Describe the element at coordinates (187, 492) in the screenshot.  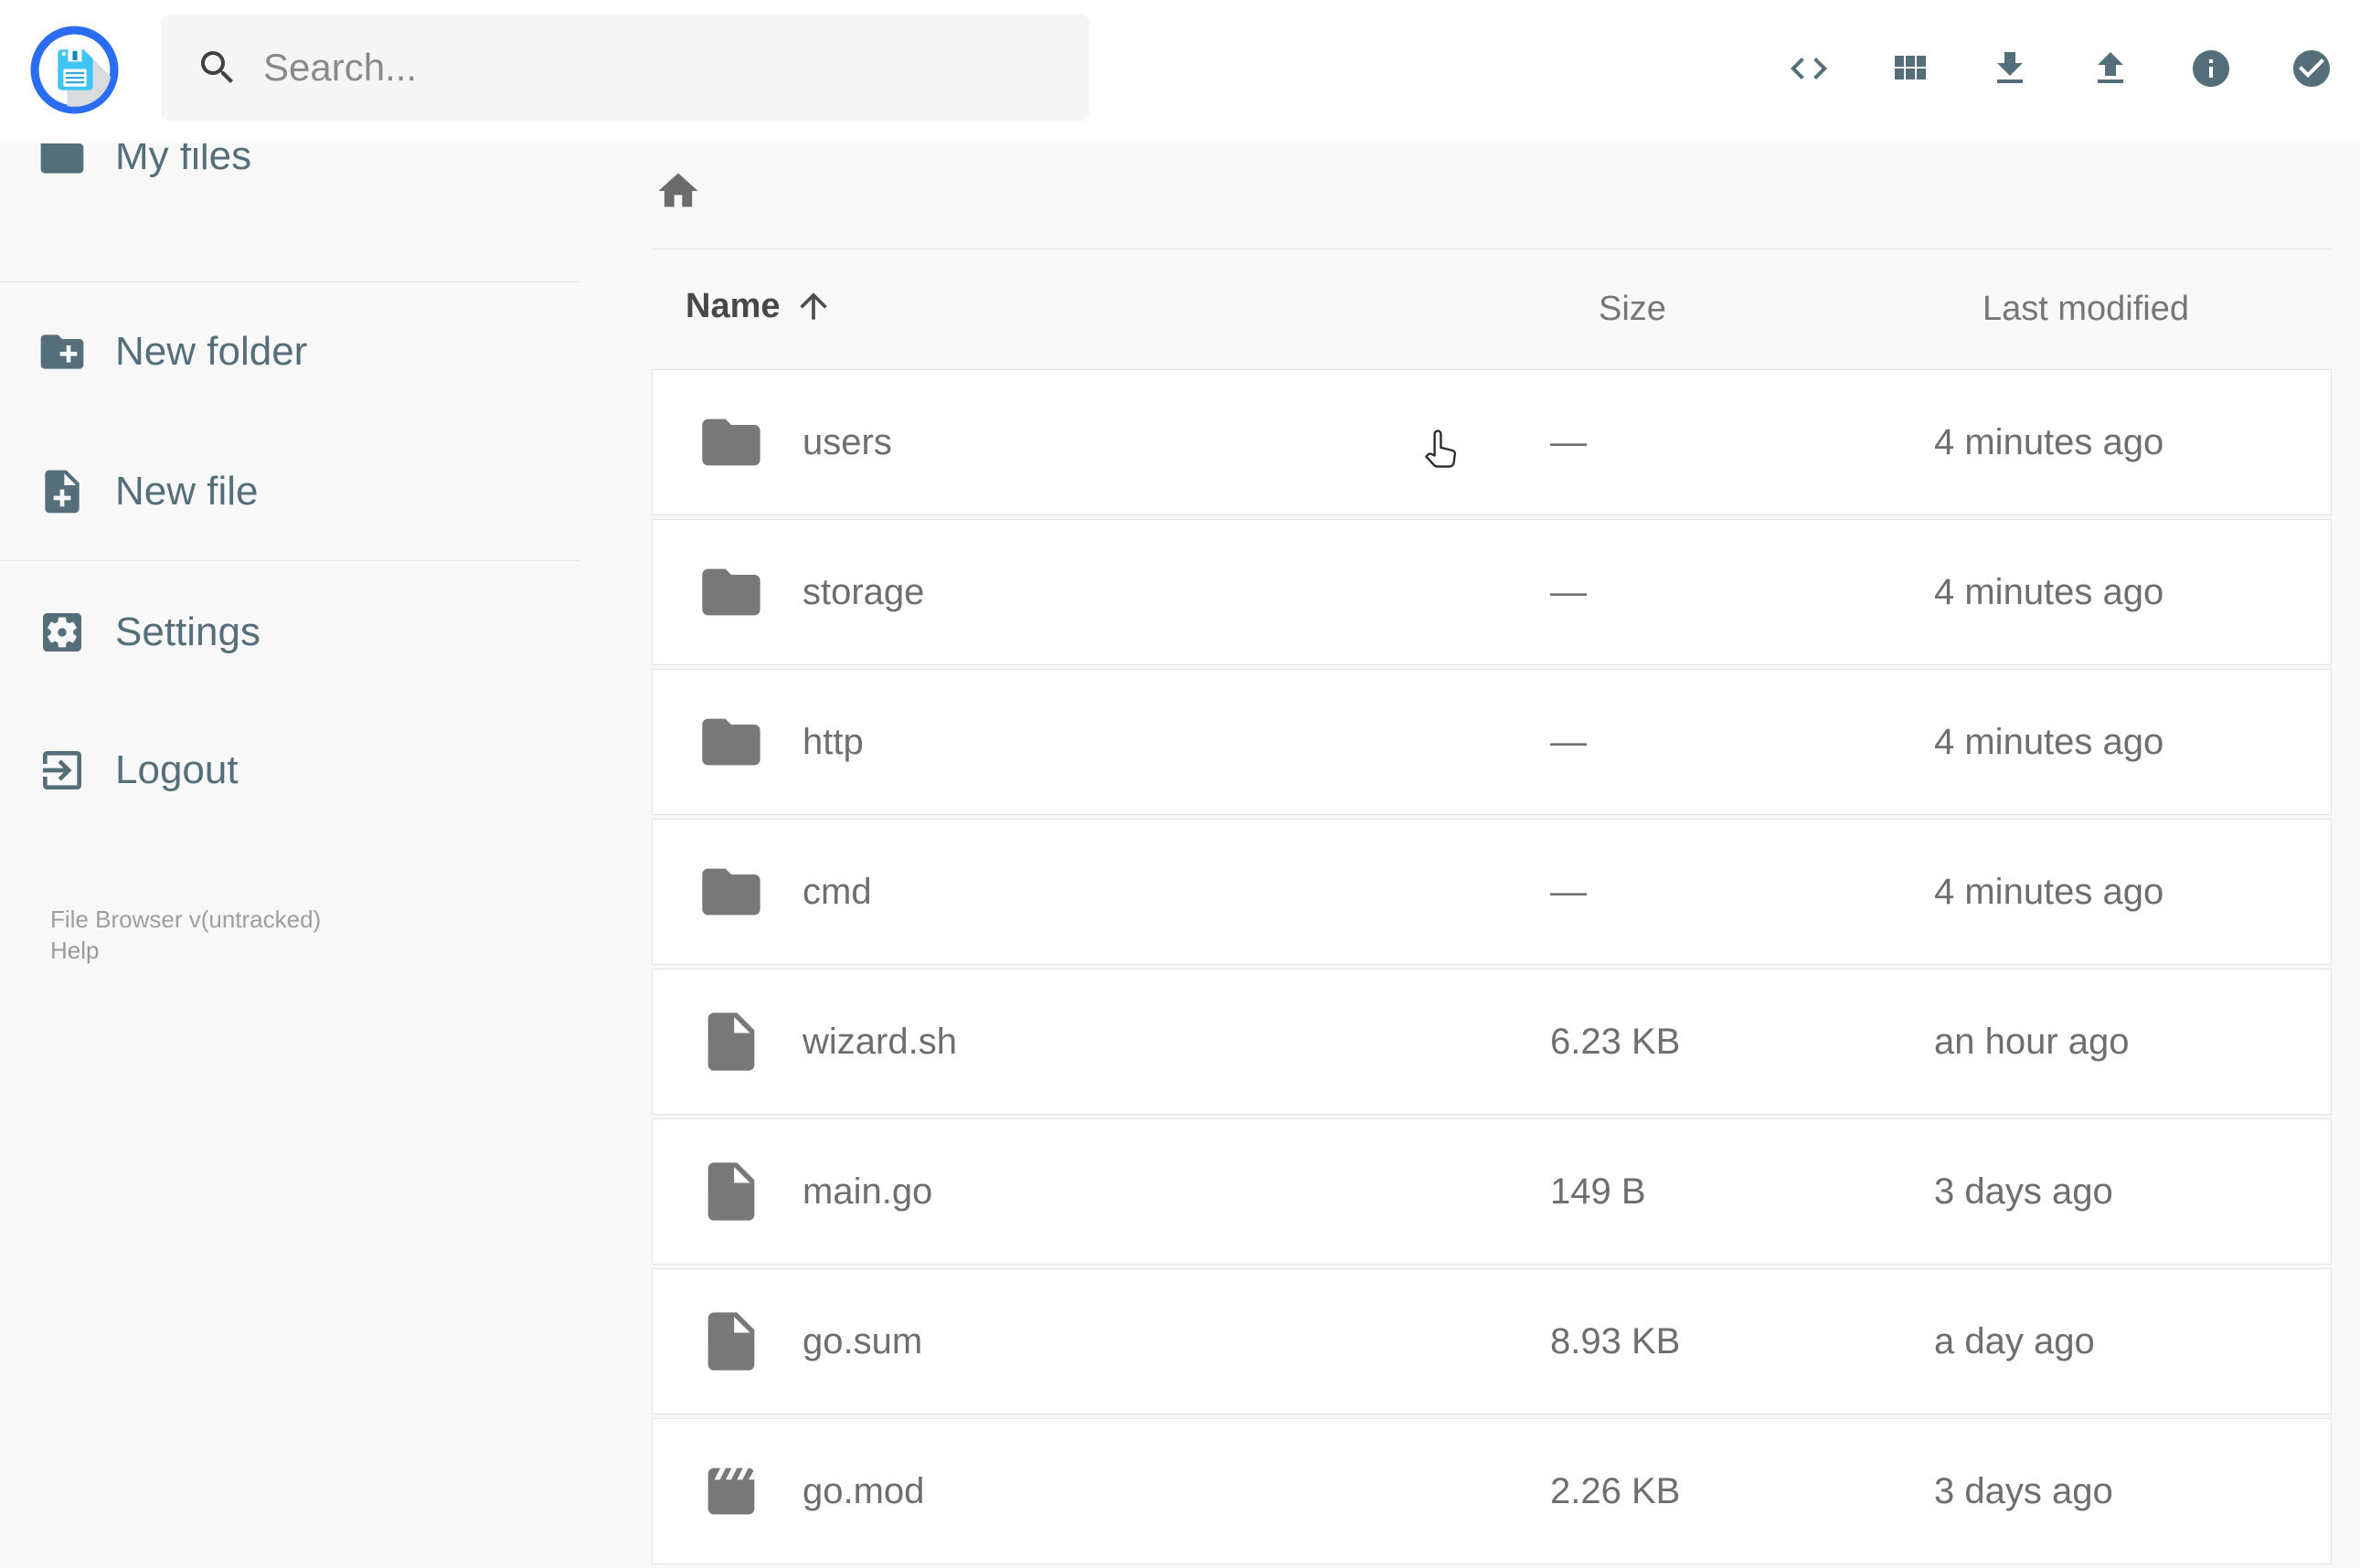
I see `sidebar-item-label: New file` at that location.